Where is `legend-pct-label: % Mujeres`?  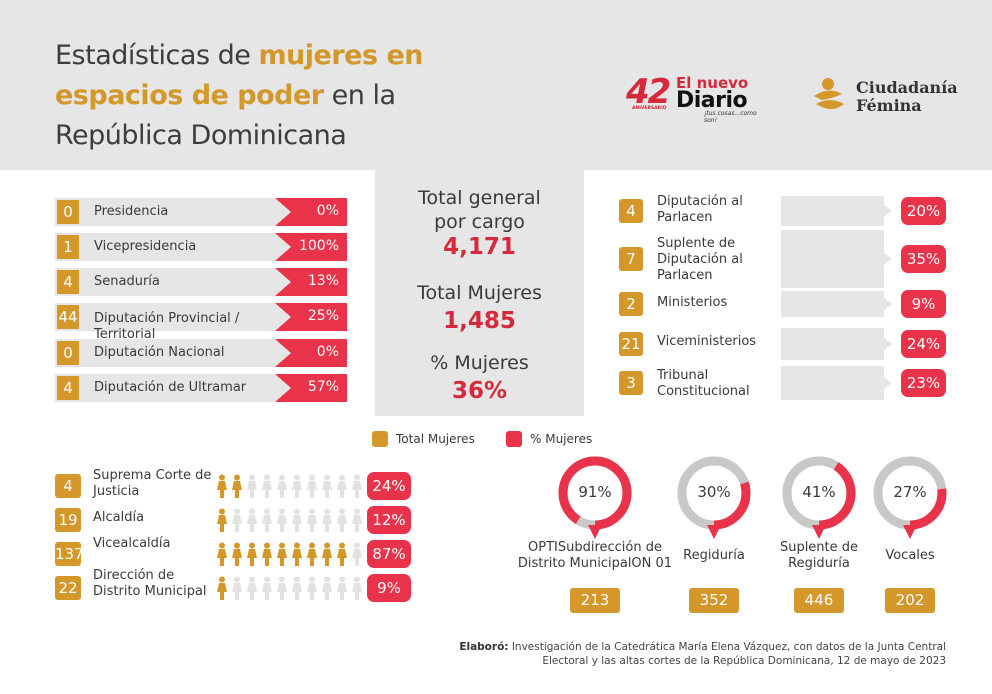
legend-pct-label: % Mujeres is located at coordinates (561, 439).